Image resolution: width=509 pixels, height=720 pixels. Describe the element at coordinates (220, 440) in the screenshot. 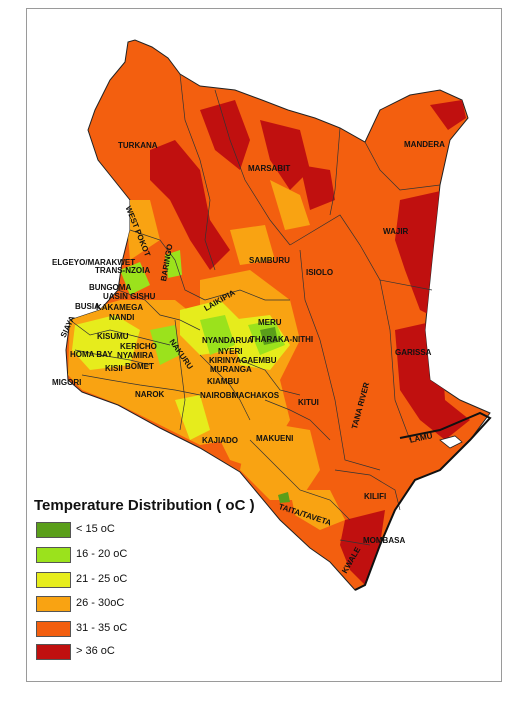

I see `county-label-kajiado: KAJIADO` at that location.